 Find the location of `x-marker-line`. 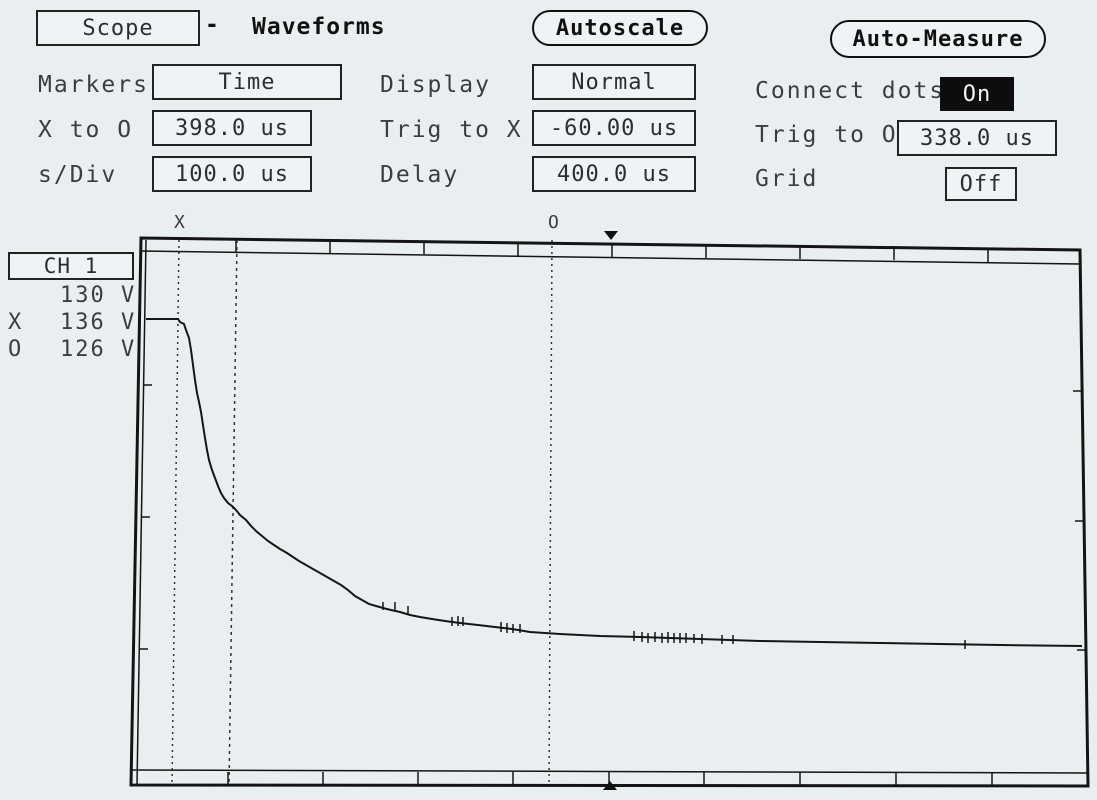

x-marker-line is located at coordinates (175, 512).